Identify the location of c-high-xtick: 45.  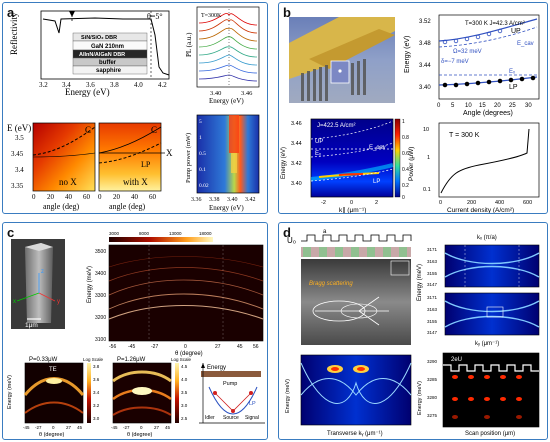
(168, 427).